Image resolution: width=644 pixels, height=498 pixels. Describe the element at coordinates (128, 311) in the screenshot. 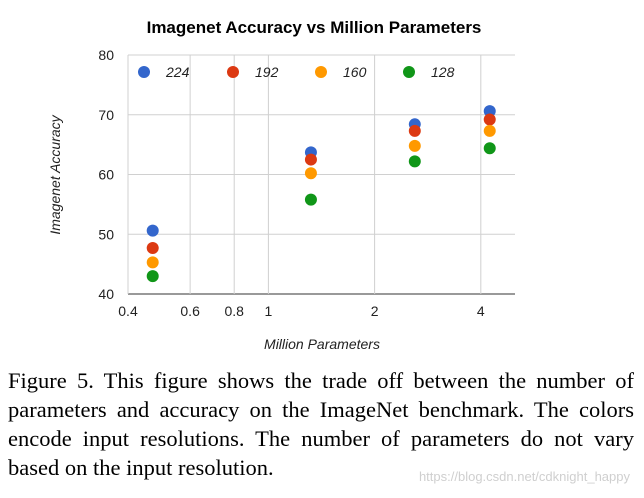

I see `x-tick-label: 0.4` at that location.